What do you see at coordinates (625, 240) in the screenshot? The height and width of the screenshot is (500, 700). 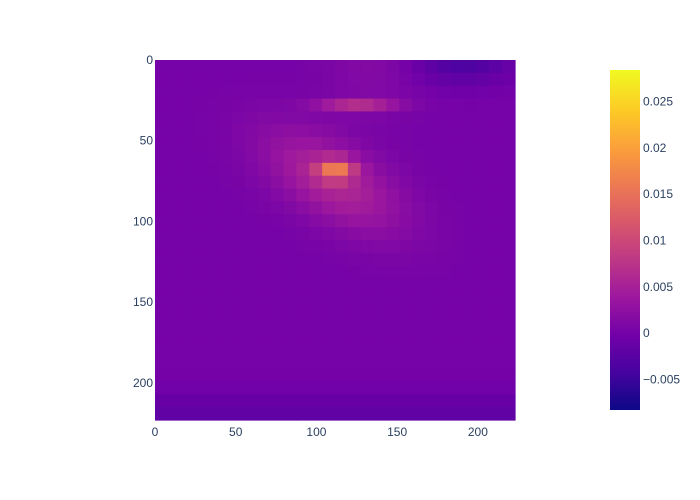 I see `colorbar-bar` at bounding box center [625, 240].